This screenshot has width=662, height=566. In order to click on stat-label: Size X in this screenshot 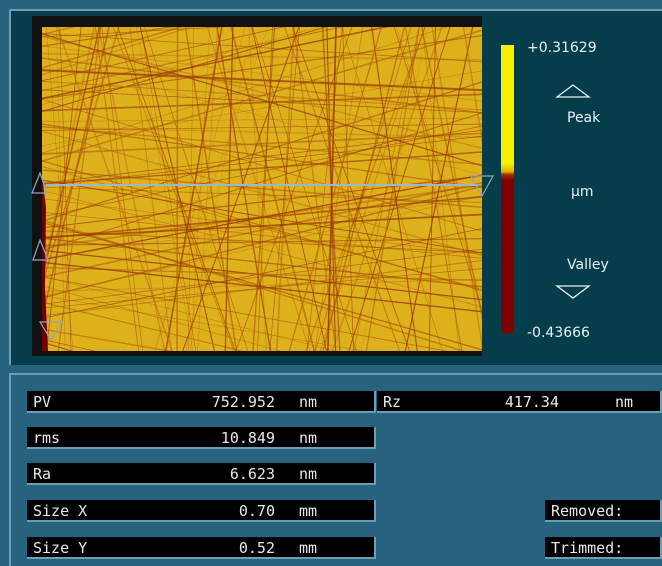, I will do `click(60, 511)`.